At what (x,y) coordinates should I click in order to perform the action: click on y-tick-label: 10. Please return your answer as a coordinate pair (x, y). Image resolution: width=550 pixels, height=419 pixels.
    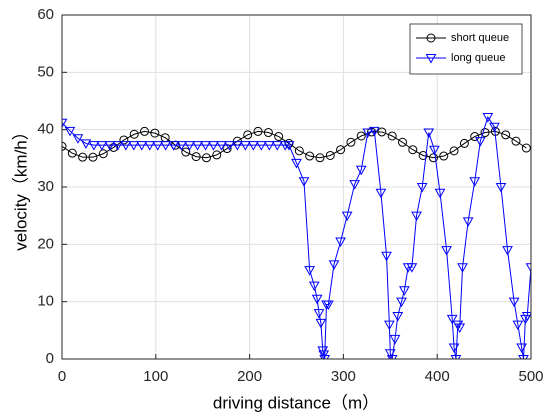
    Looking at the image, I should click on (45, 301).